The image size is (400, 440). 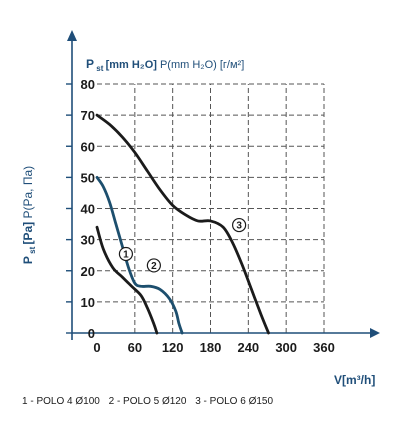 I want to click on y-tick-label-40: 40, so click(x=88, y=209).